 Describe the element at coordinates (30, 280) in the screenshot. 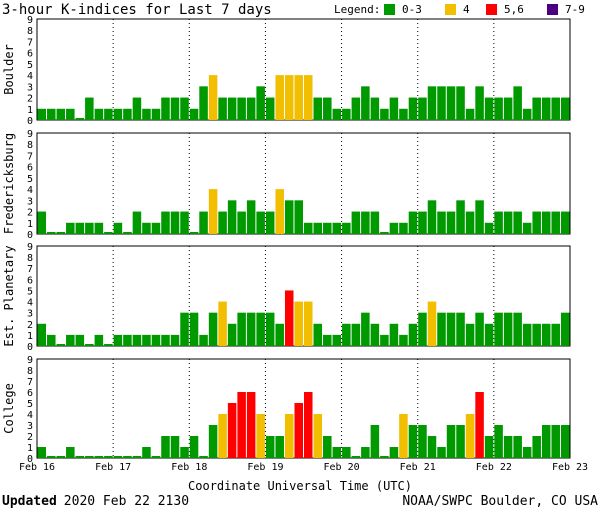

I see `y-tick-label: 6` at that location.